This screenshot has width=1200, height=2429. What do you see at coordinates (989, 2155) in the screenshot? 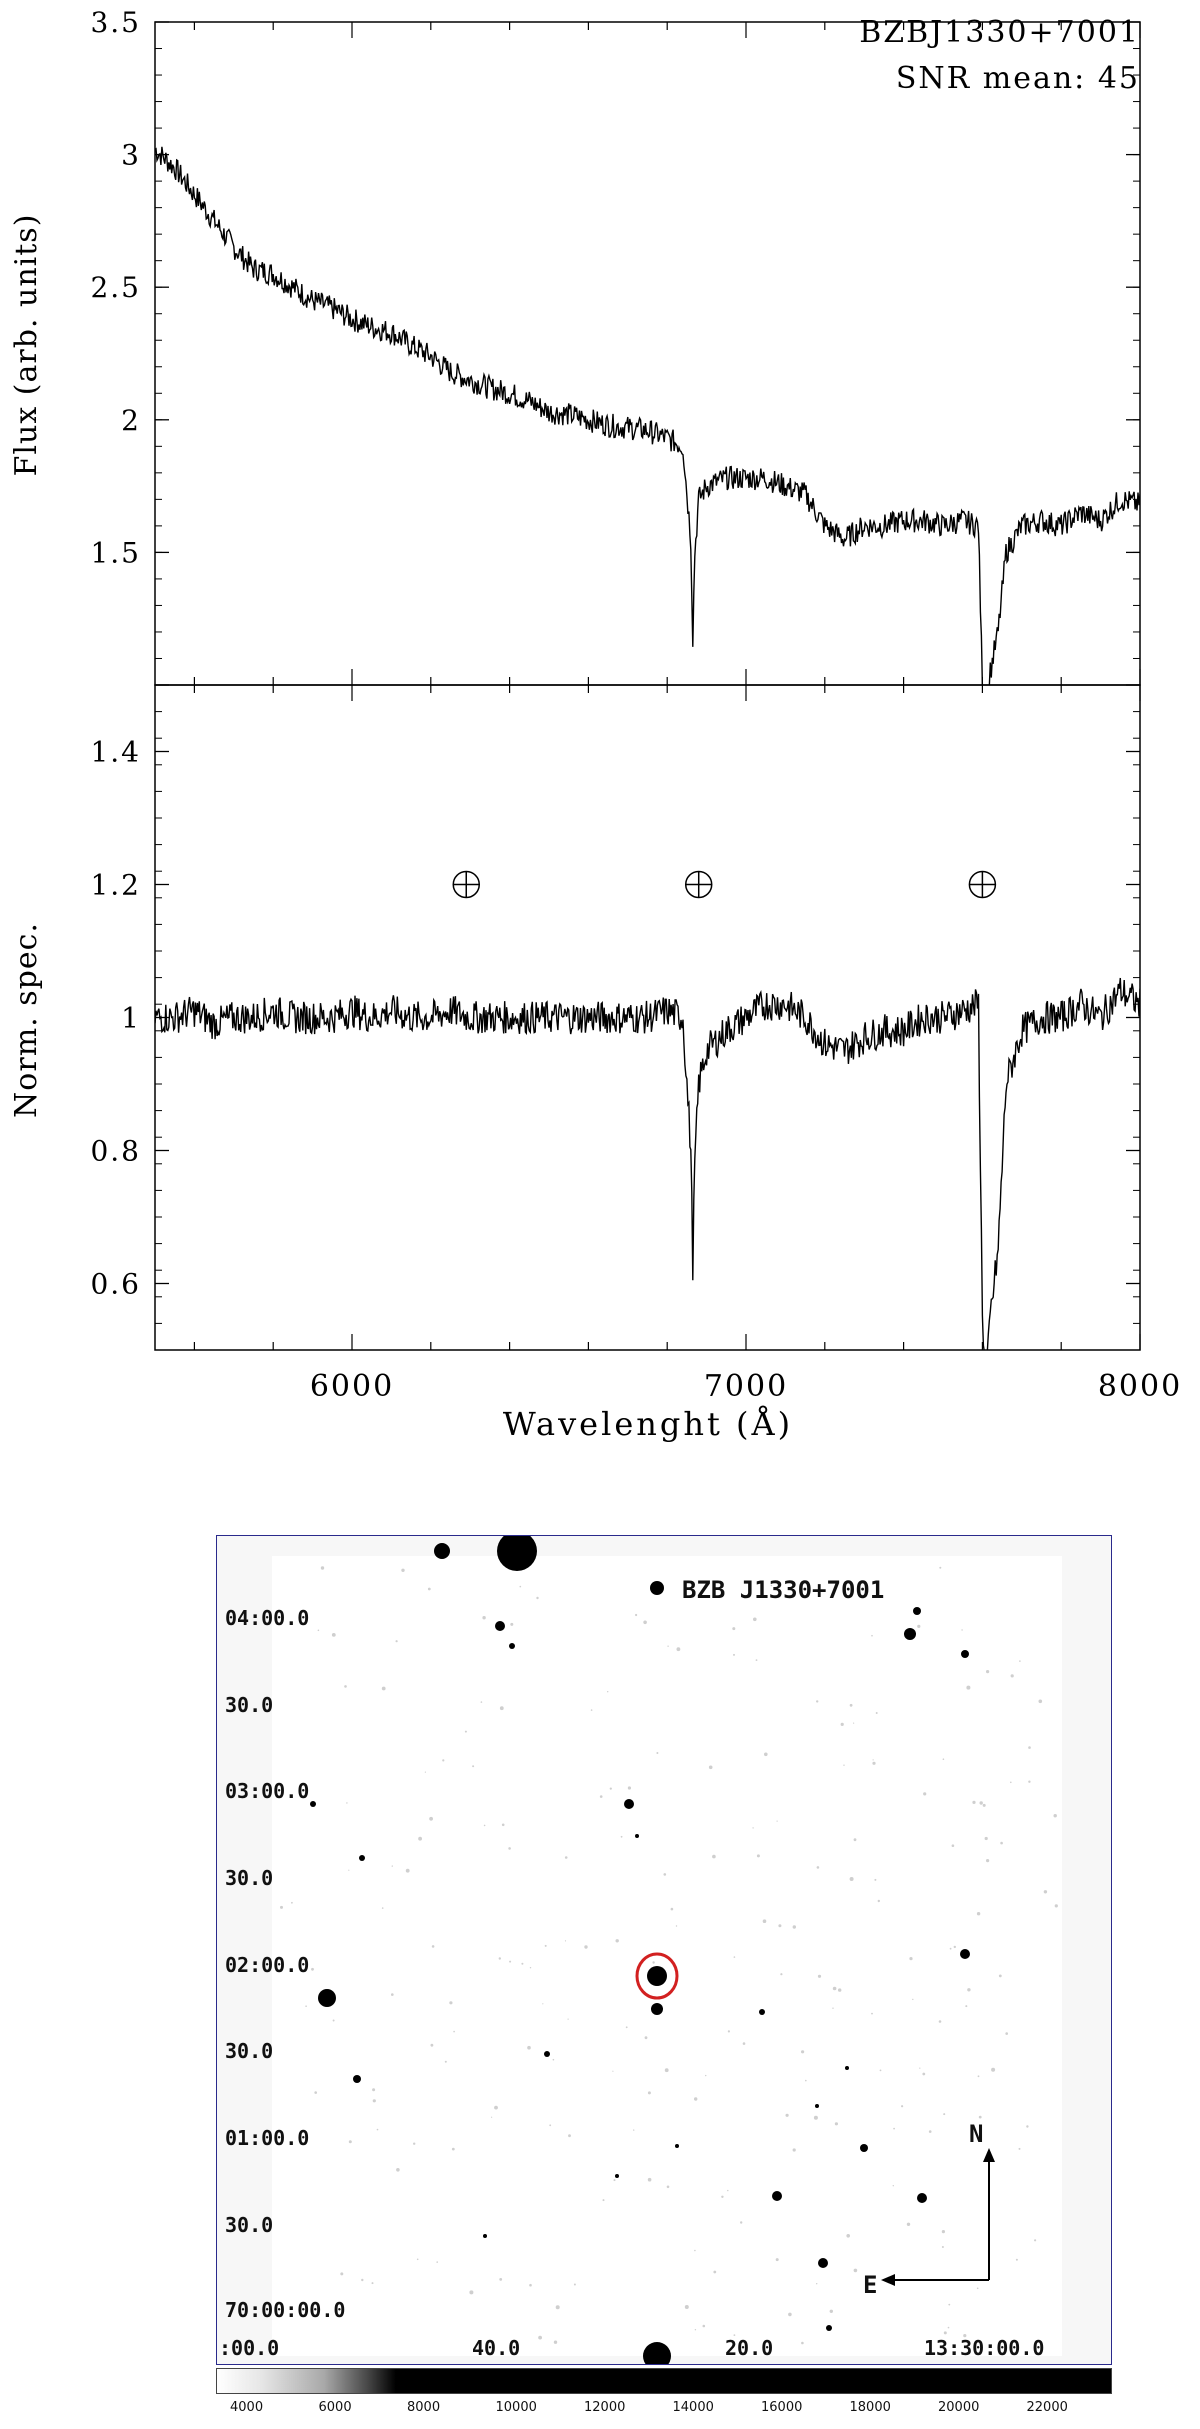
I see `compass-north-arrowhead` at bounding box center [989, 2155].